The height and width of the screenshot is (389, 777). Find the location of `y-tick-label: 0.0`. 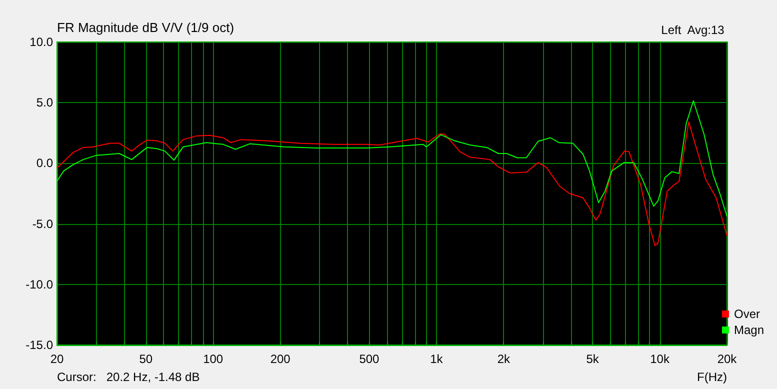

y-tick-label: 0.0 is located at coordinates (45, 163).